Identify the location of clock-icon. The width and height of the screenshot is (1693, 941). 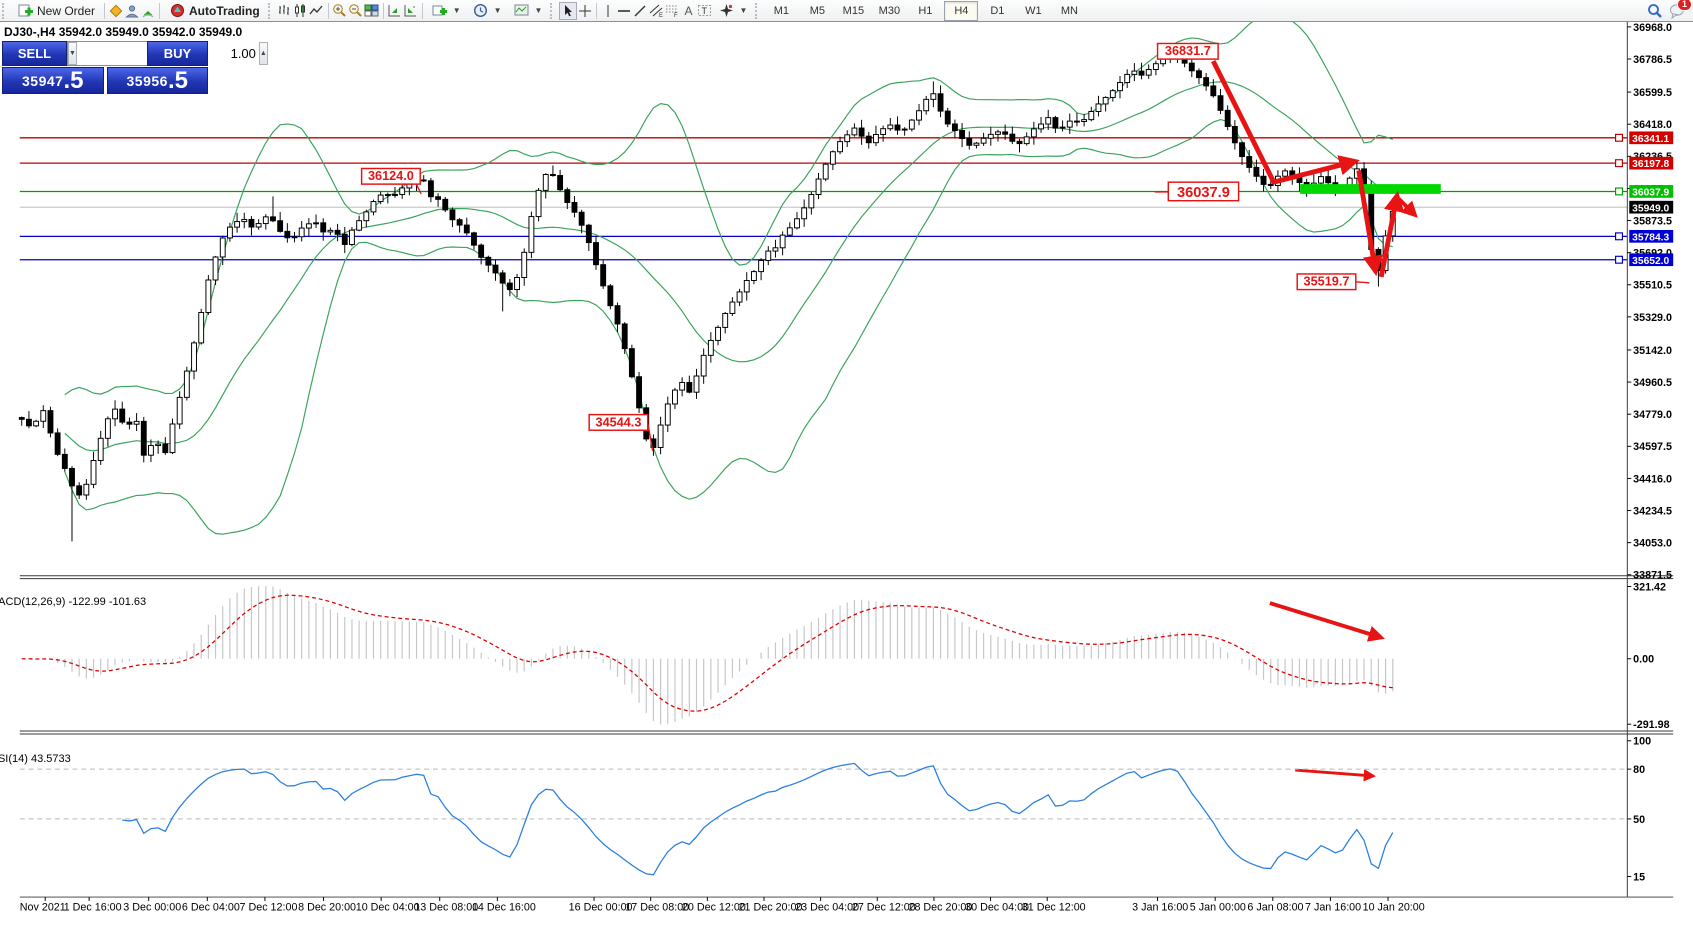
(481, 11).